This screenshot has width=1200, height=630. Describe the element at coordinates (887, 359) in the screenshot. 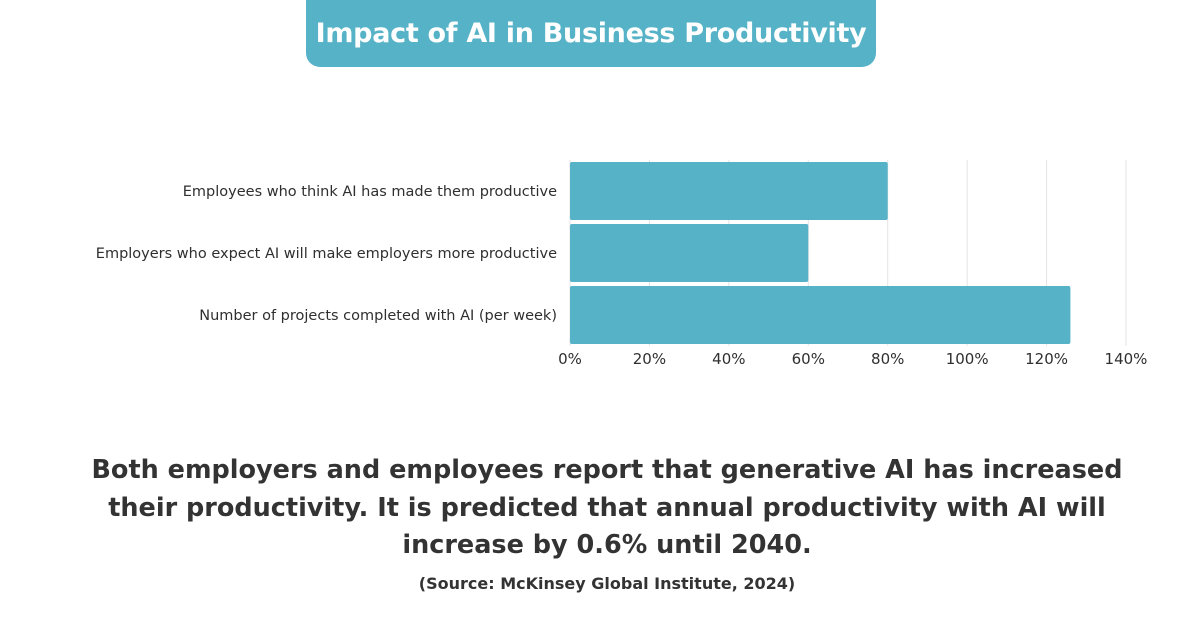

I see `x-tick-label: 80%` at that location.